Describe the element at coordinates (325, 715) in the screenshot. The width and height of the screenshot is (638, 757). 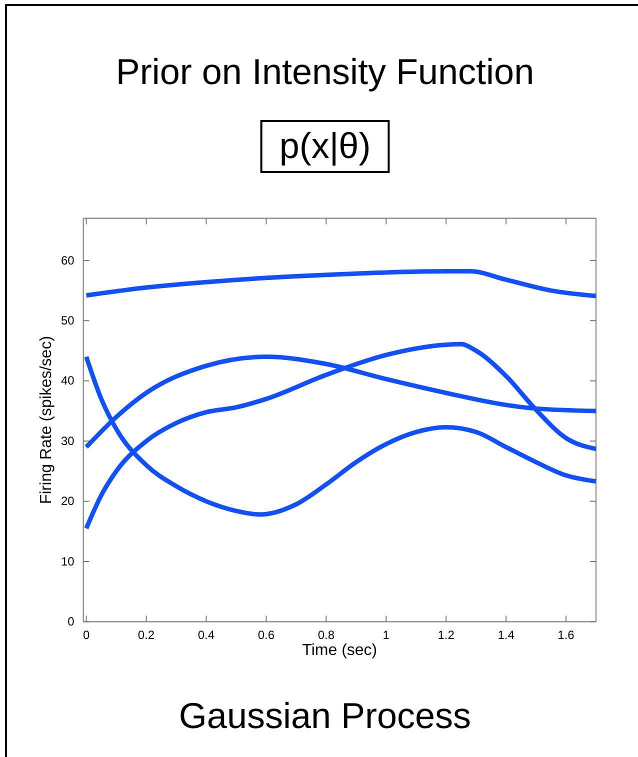
I see `text: Gaussian Process` at that location.